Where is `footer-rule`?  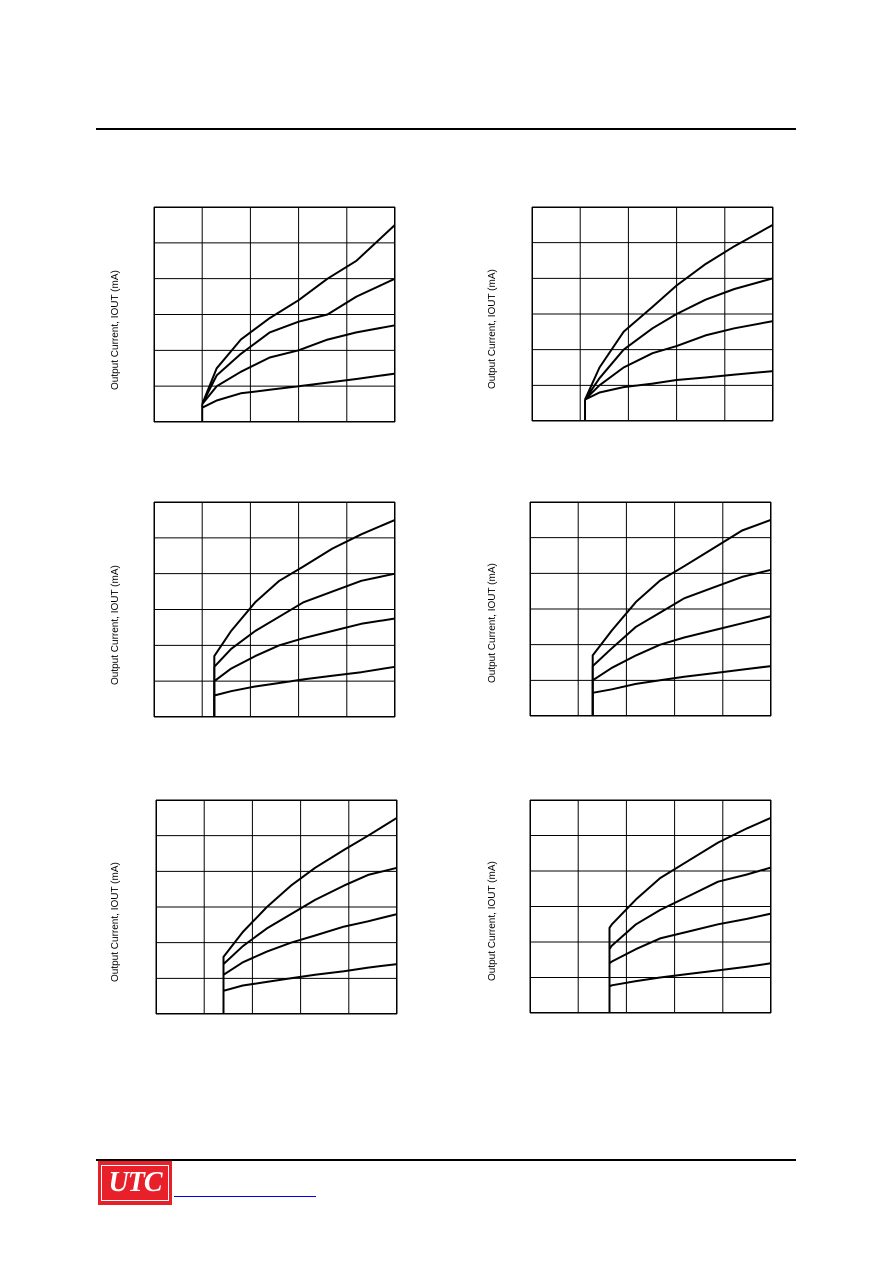
footer-rule is located at coordinates (446, 1160).